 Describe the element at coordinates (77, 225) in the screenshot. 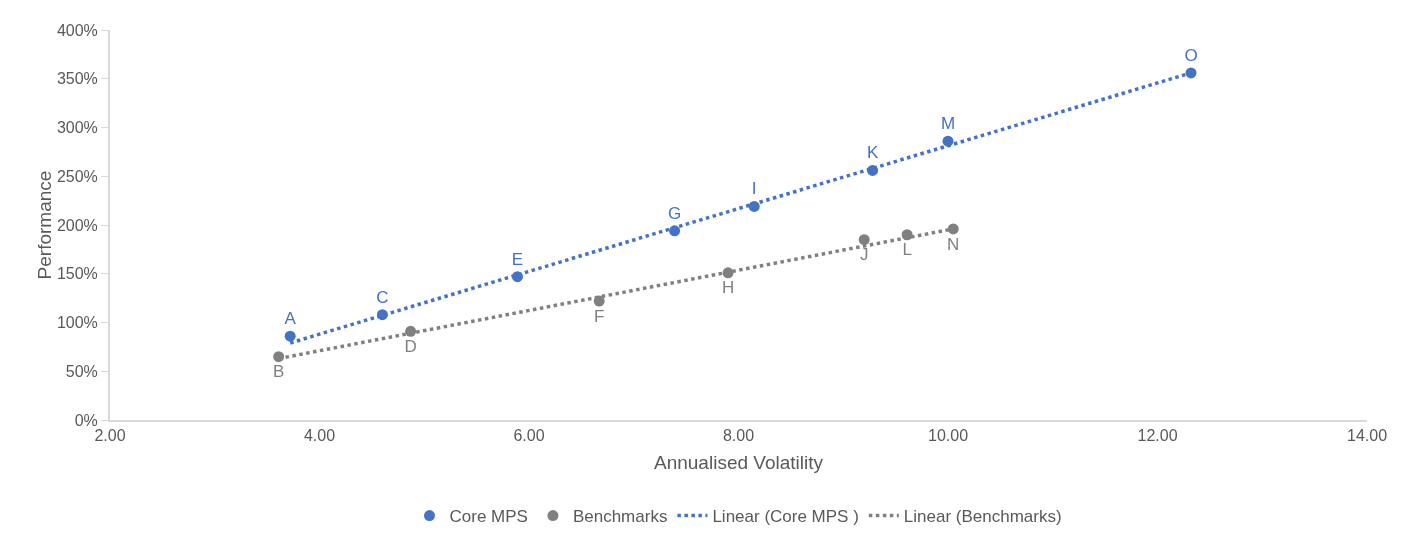

I see `y-tick-label: 200%` at that location.